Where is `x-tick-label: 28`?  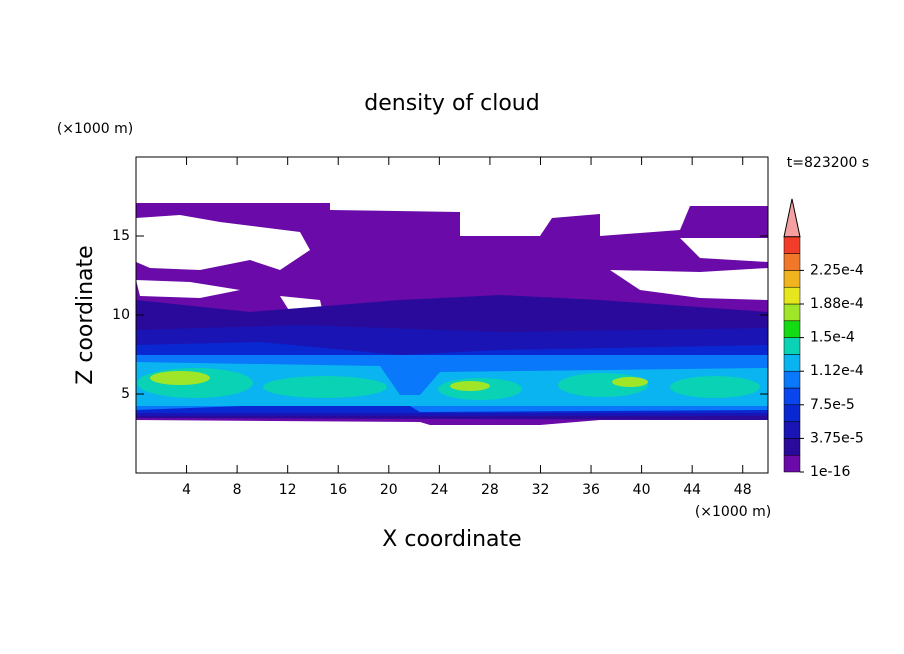 x-tick-label: 28 is located at coordinates (490, 490).